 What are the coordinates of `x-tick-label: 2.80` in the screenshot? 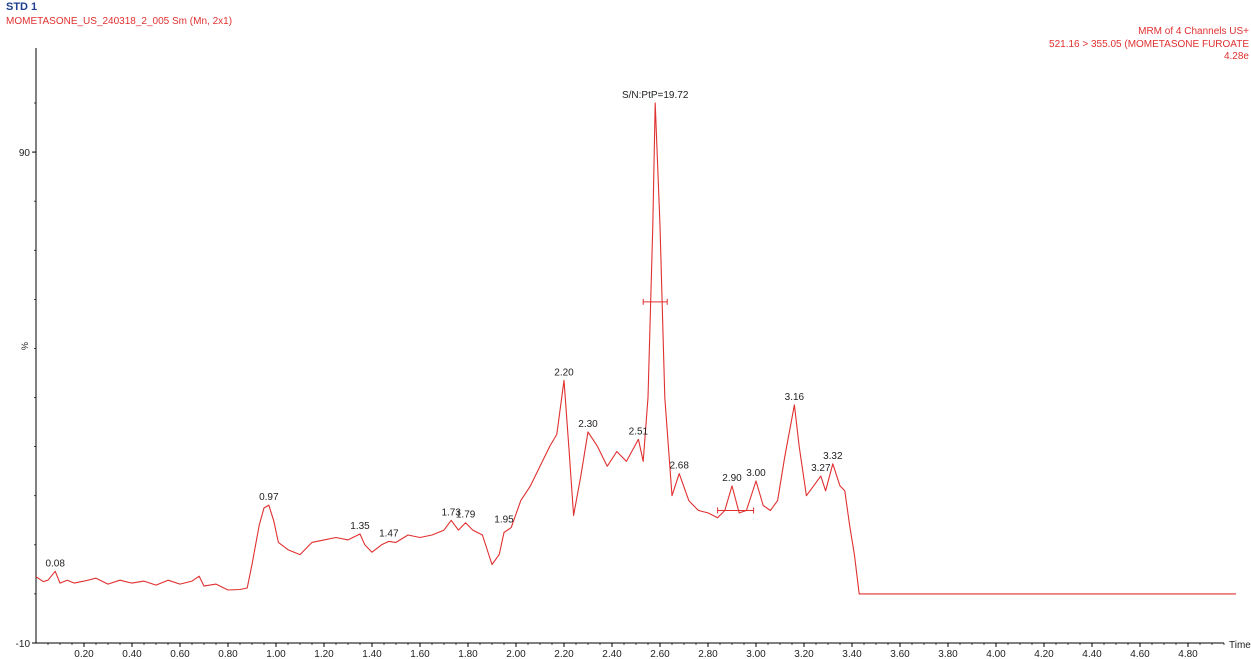 It's located at (708, 654).